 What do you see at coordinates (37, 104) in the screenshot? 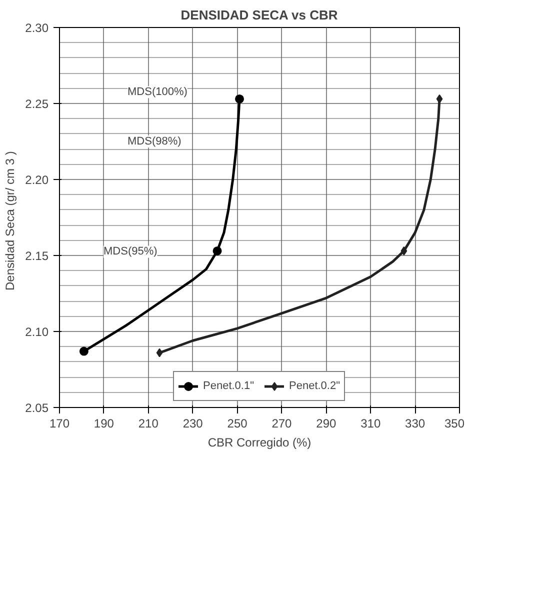
I see `y-tick-label: 2.25` at bounding box center [37, 104].